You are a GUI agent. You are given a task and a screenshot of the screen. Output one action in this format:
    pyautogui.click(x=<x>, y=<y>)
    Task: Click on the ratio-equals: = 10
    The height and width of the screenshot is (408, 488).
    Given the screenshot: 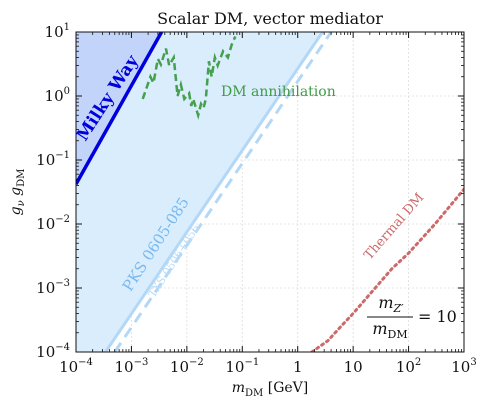 What is the action you would take?
    pyautogui.click(x=437, y=316)
    